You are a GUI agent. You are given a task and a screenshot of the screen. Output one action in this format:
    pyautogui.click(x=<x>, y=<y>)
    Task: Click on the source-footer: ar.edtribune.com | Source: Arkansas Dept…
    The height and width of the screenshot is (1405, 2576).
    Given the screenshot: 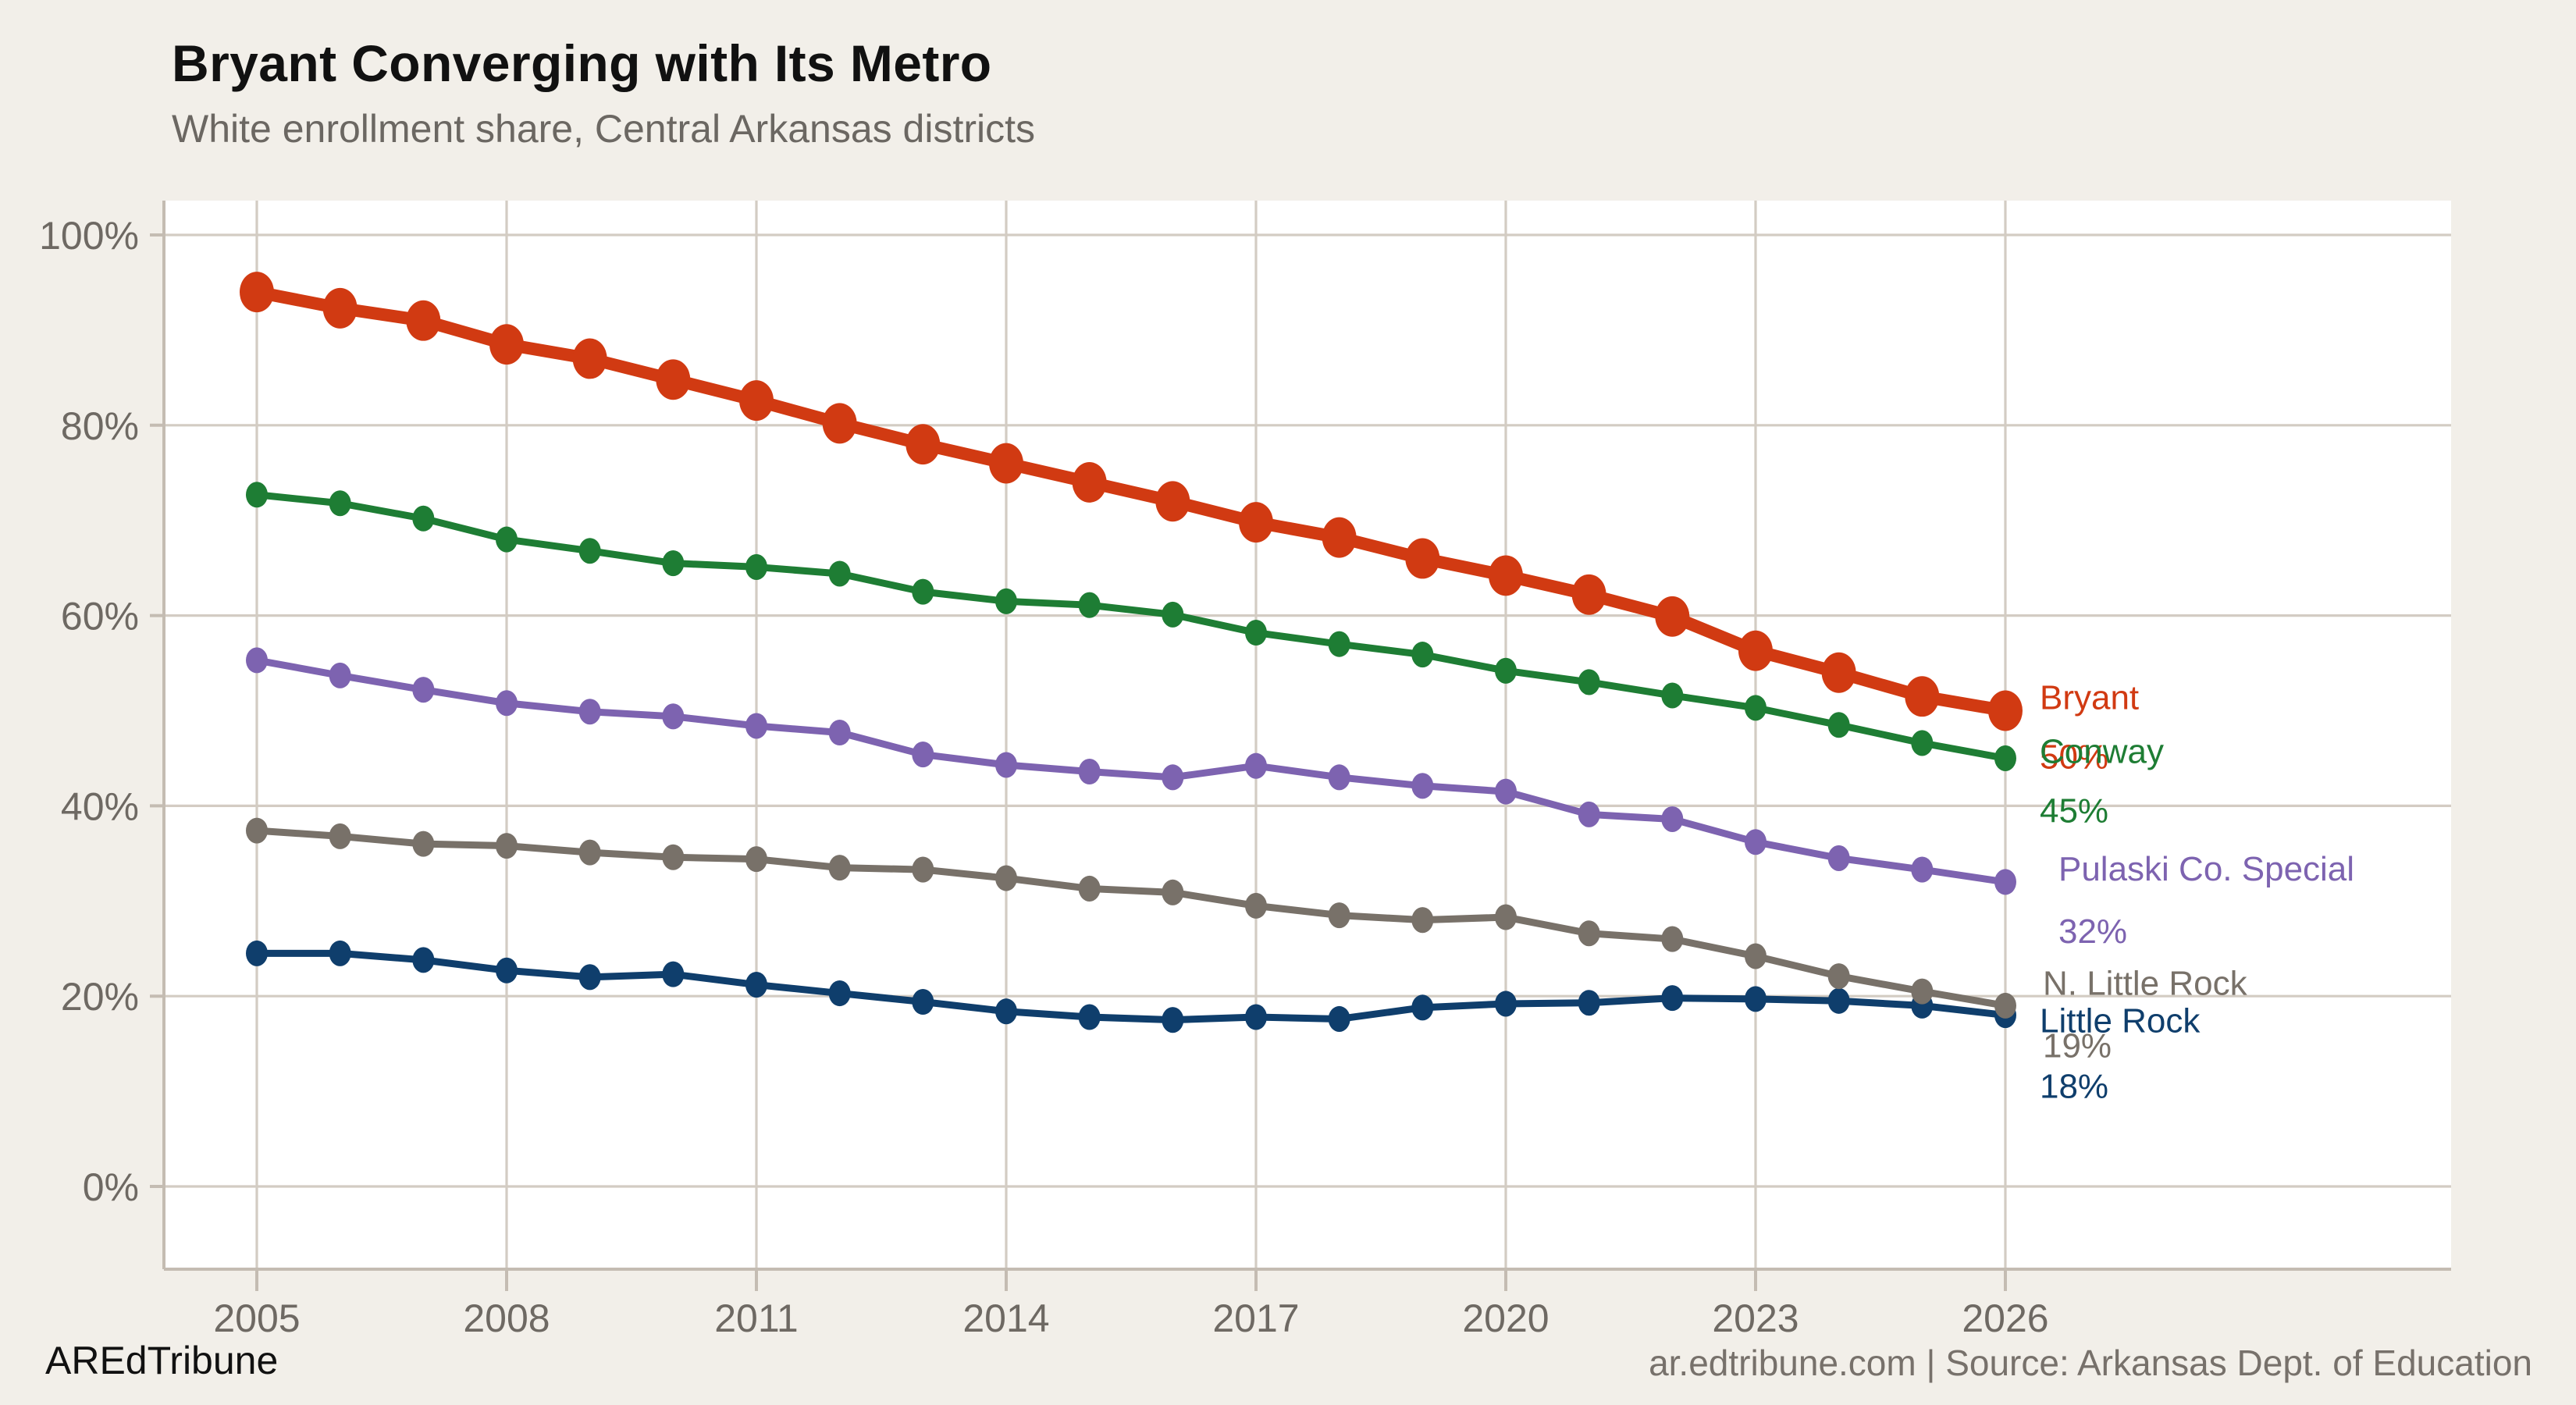 What is the action you would take?
    pyautogui.click(x=2090, y=1363)
    